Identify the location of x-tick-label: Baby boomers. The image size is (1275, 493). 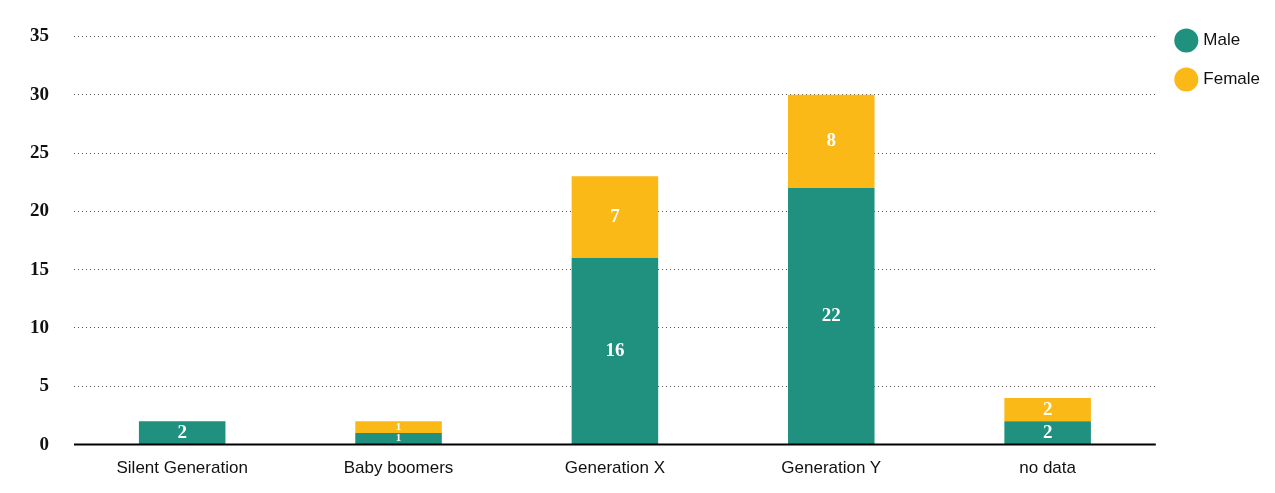
(398, 468).